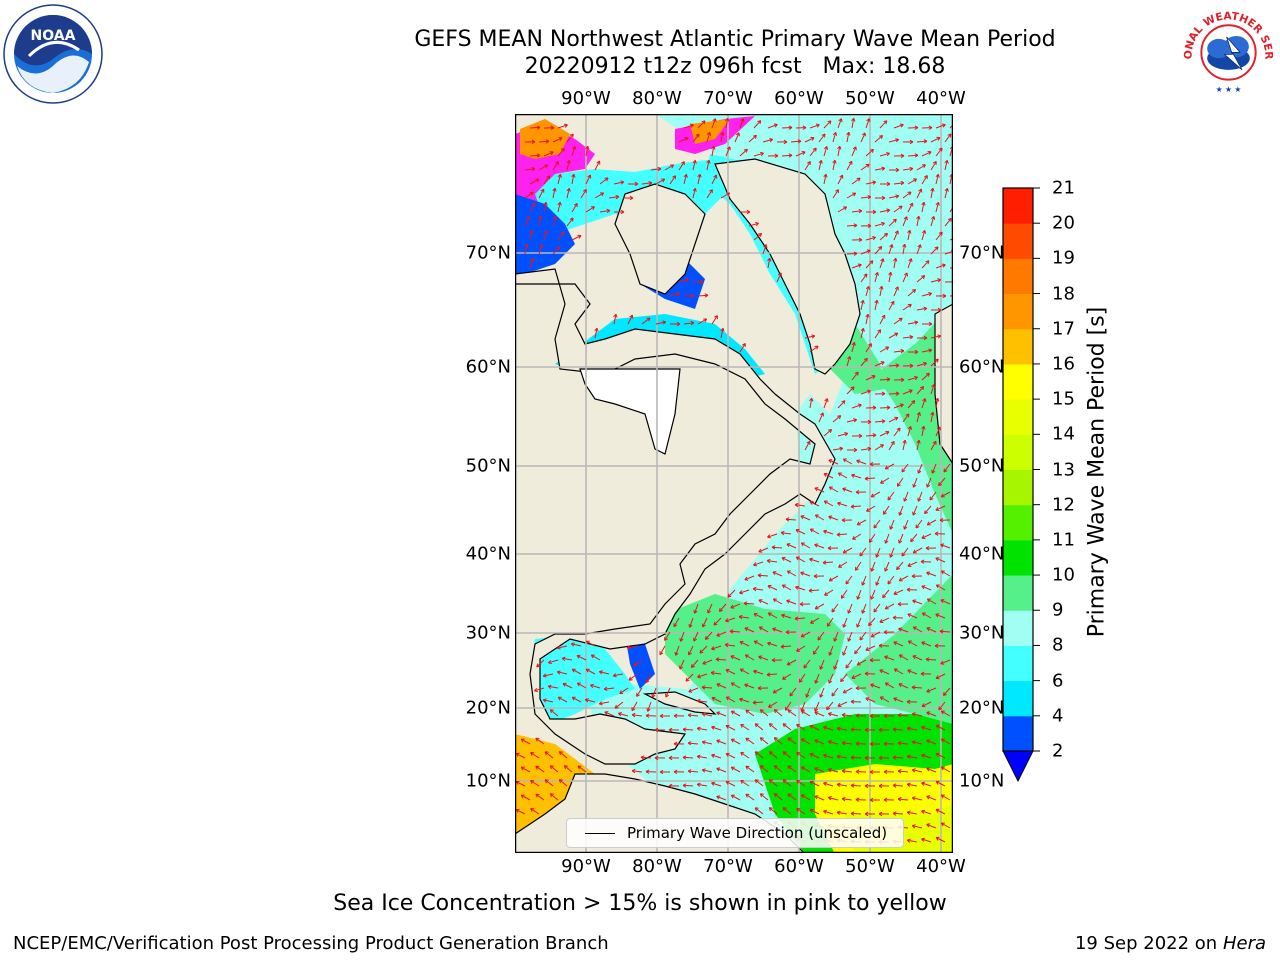  I want to click on colorbar-tick-label: 4, so click(1058, 716).